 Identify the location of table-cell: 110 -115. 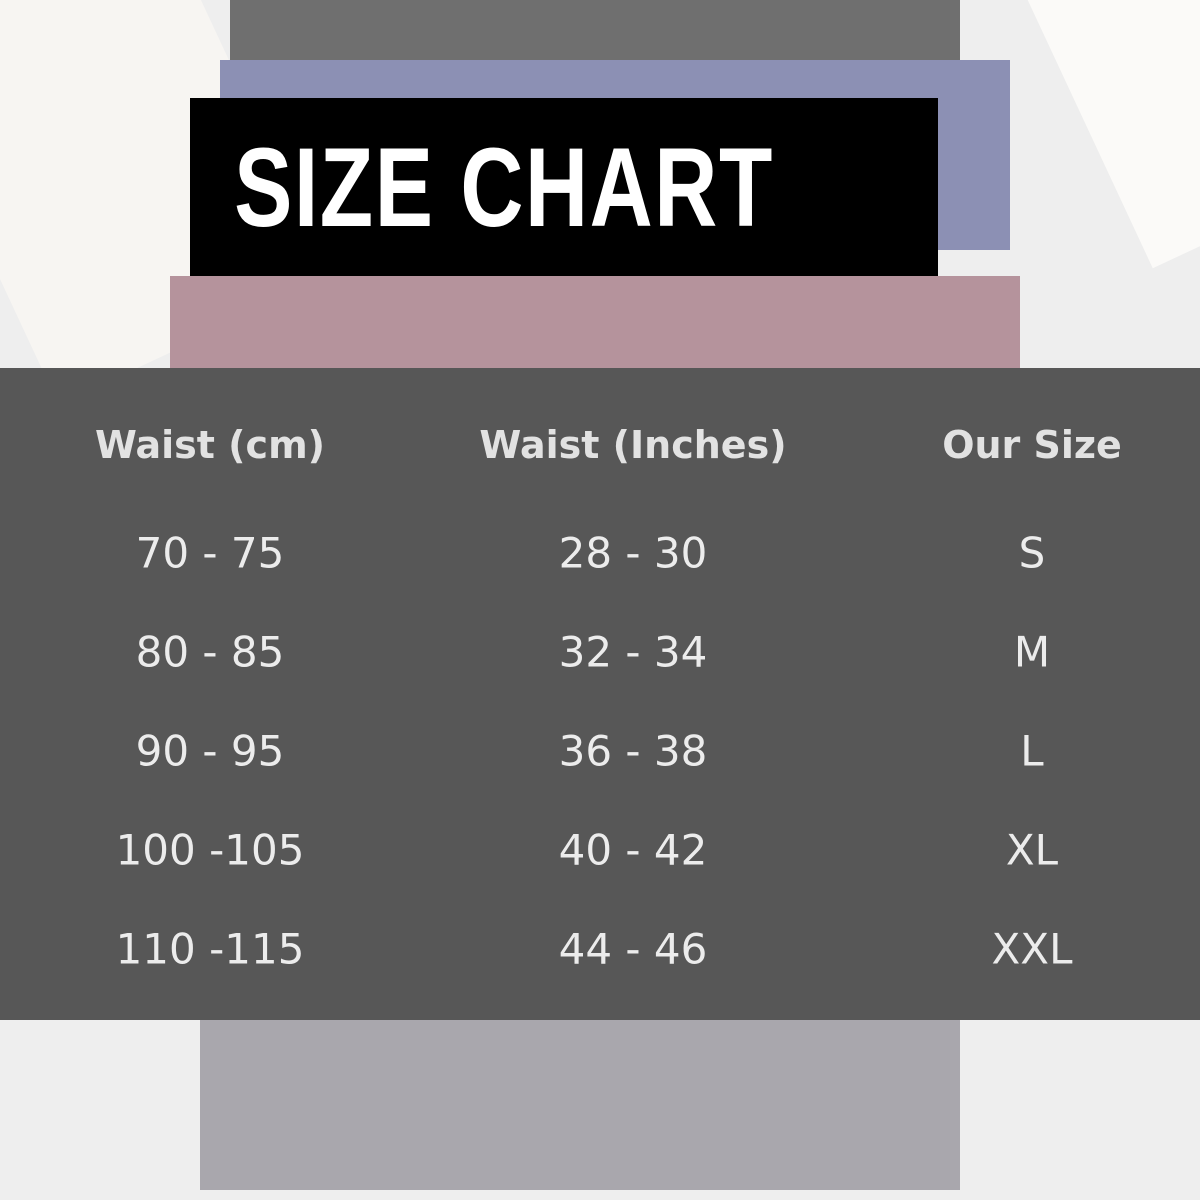
(210, 949).